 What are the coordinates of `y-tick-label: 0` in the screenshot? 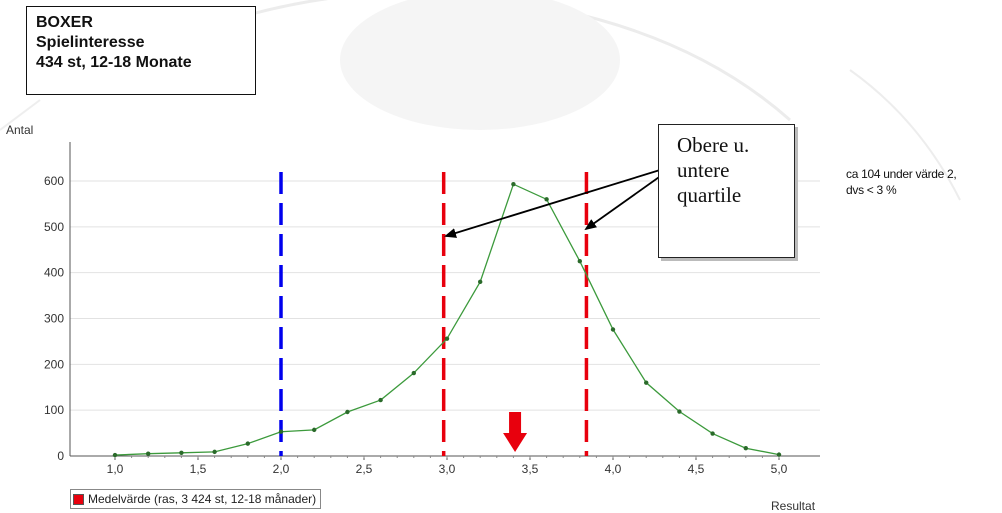 It's located at (60, 456).